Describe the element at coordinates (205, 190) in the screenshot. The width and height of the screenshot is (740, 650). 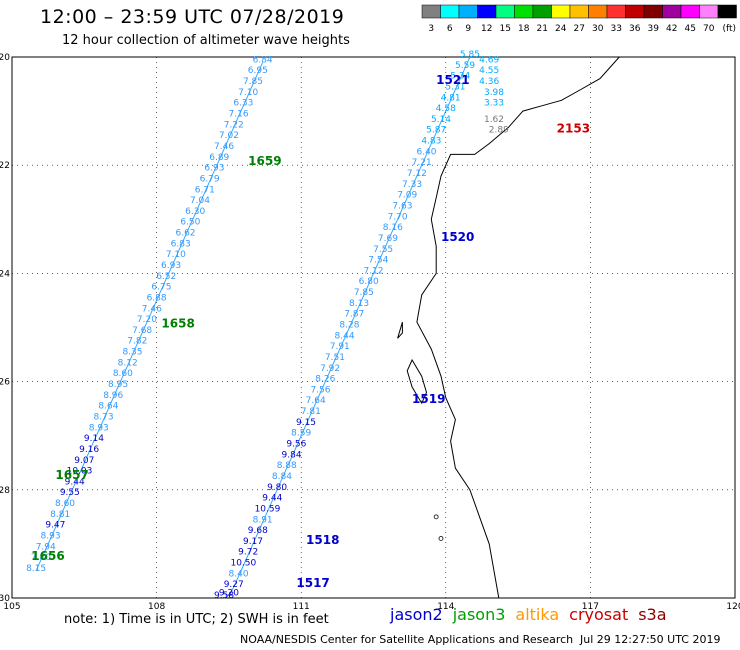
I see `wave-height-label: 6.71` at that location.